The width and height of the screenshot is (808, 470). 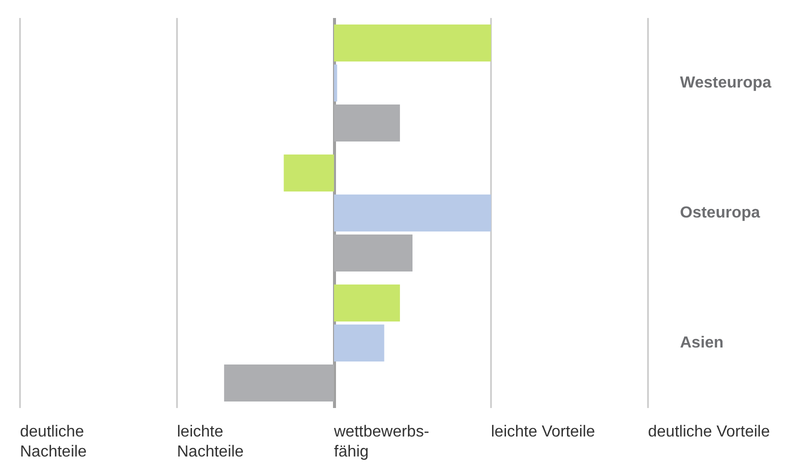 I want to click on text: leichte Nachteile, so click(x=210, y=442).